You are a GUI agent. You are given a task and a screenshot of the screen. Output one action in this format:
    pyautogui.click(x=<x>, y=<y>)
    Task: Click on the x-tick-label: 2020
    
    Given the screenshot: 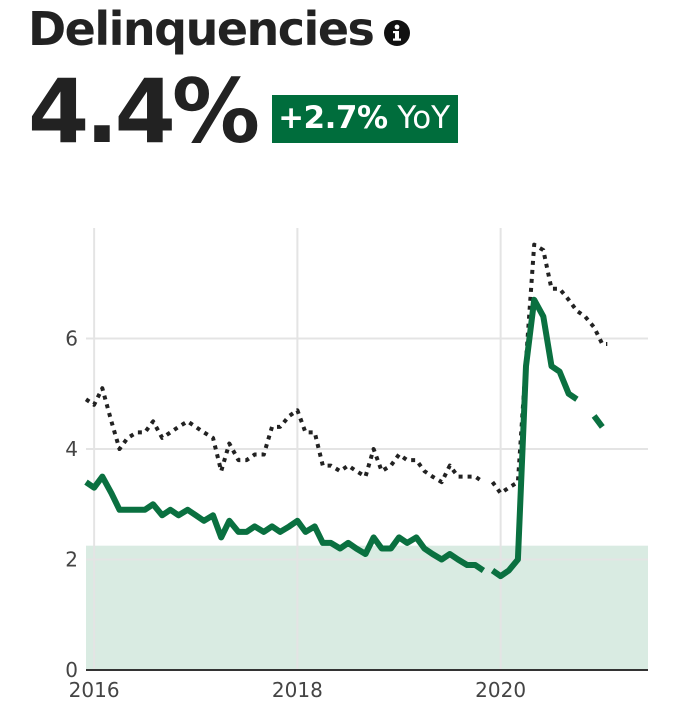 What is the action you would take?
    pyautogui.click(x=500, y=690)
    